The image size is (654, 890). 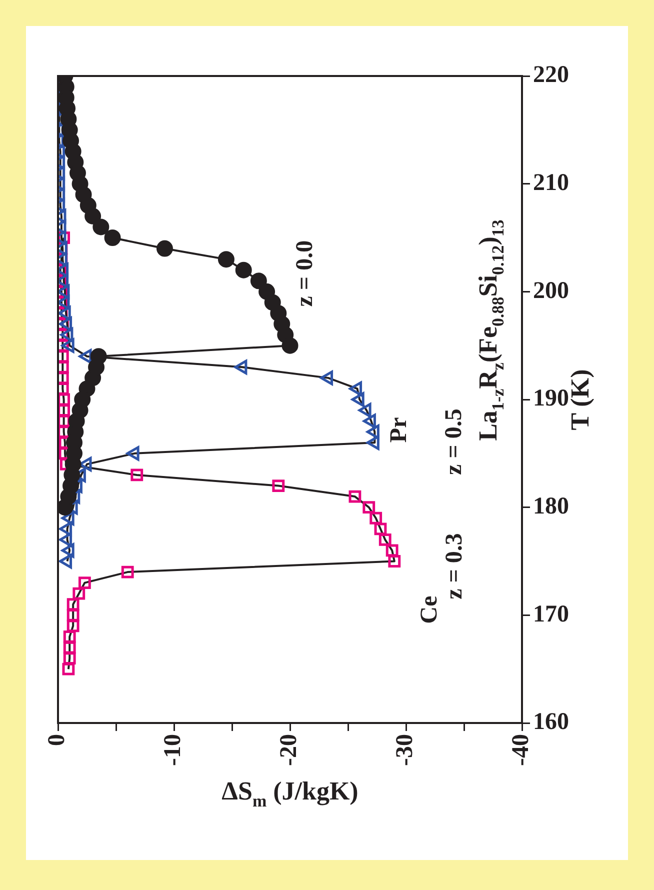 I want to click on x-tick-label: -30, so click(x=405, y=750).